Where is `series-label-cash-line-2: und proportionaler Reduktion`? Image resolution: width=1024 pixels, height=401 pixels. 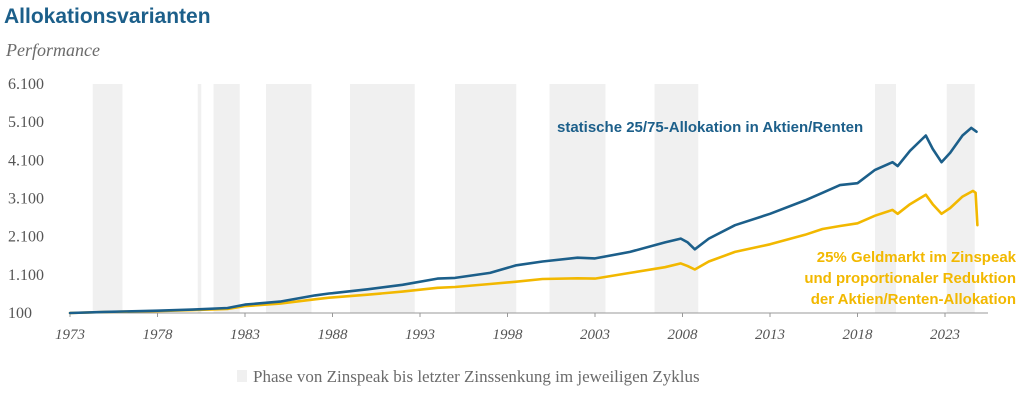
series-label-cash-line-2: und proportionaler Reduktion is located at coordinates (910, 278).